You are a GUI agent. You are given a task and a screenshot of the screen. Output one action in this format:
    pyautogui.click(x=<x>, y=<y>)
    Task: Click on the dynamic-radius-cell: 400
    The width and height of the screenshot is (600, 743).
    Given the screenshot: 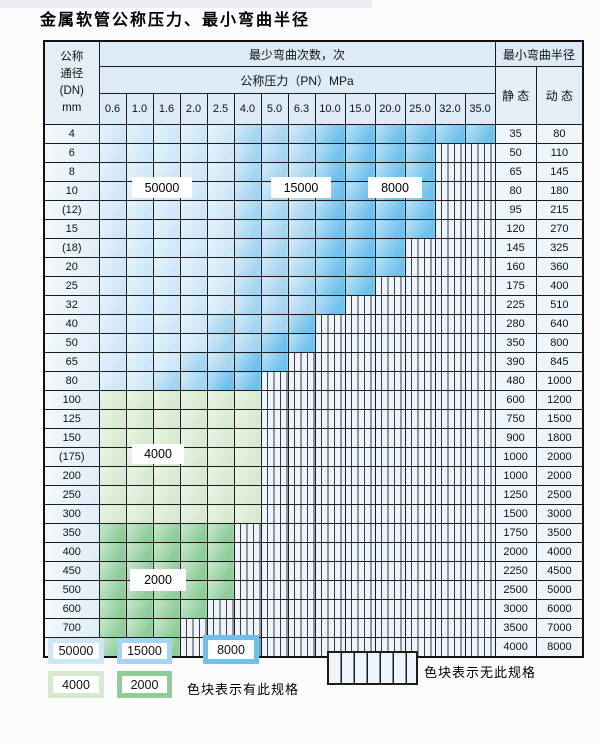 What is the action you would take?
    pyautogui.click(x=559, y=286)
    